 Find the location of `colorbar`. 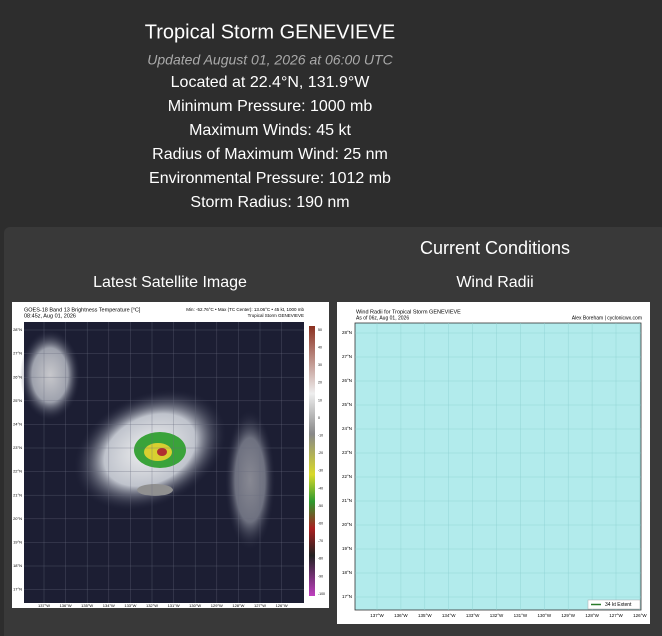

colorbar is located at coordinates (312, 461).